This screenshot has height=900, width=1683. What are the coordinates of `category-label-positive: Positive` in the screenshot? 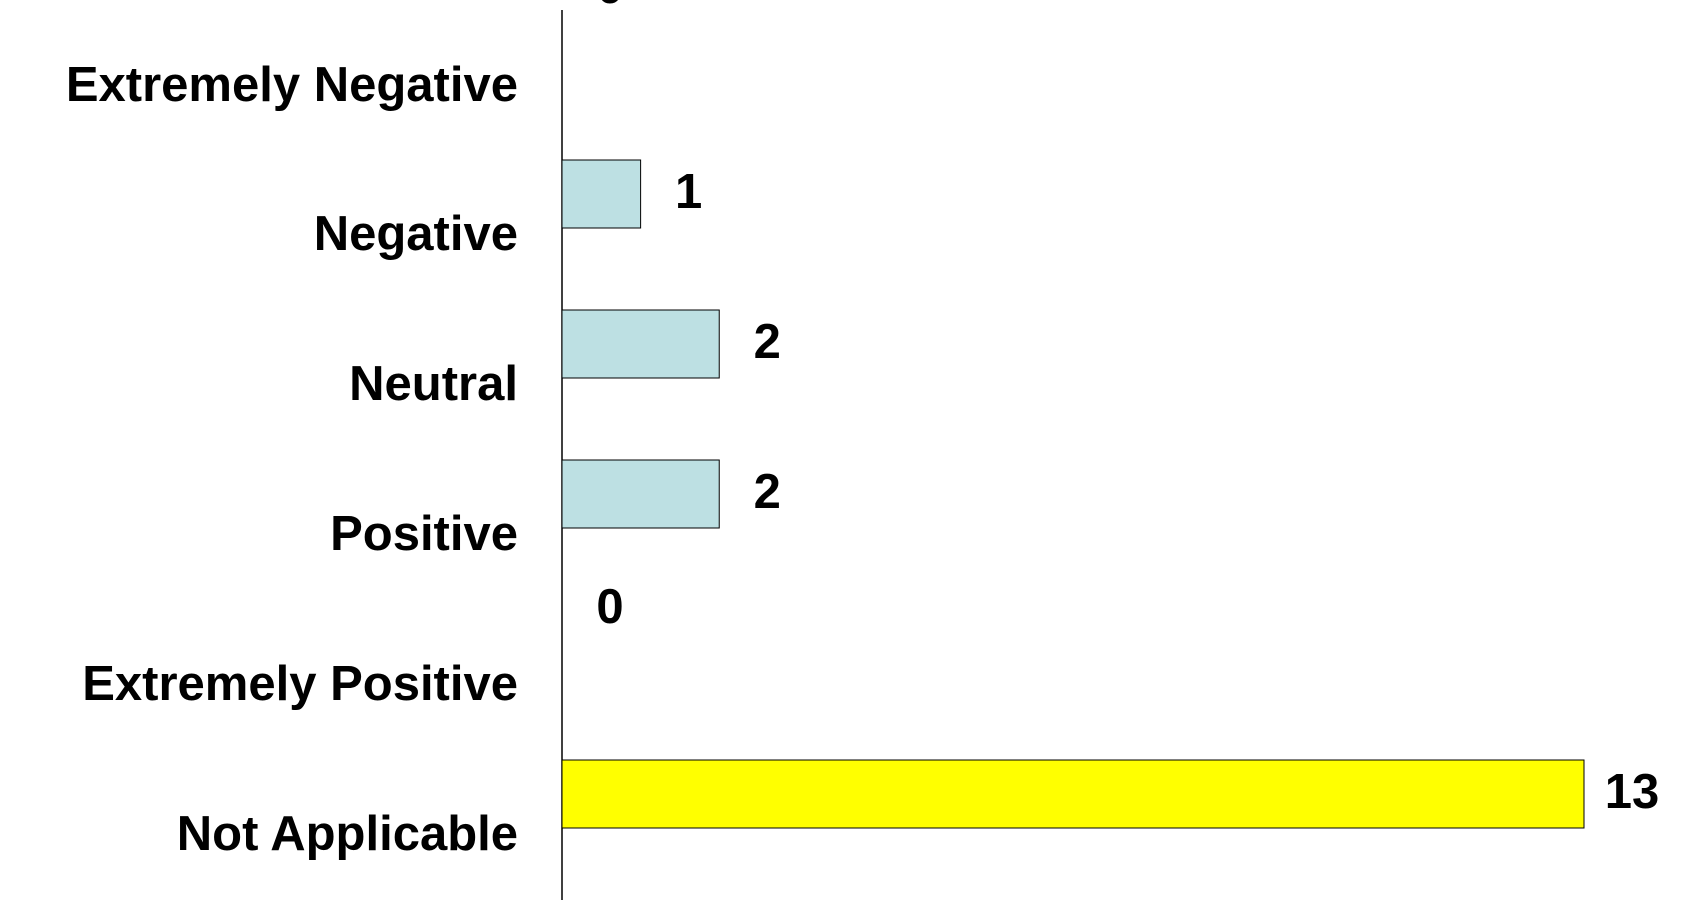 It's located at (424, 534).